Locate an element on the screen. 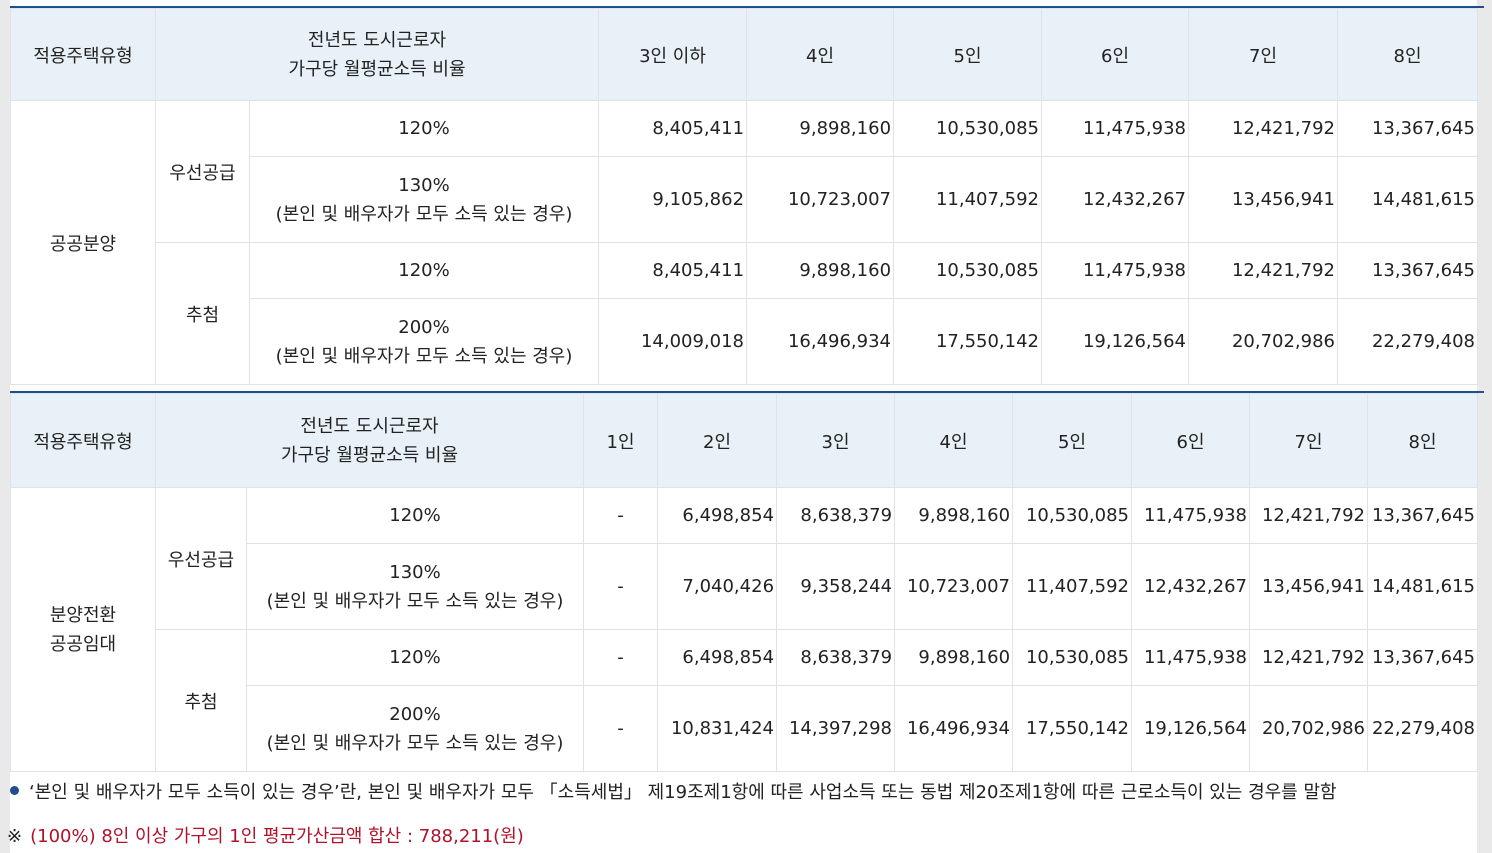 The height and width of the screenshot is (853, 1492). value-cell: 10,723,007 is located at coordinates (820, 199).